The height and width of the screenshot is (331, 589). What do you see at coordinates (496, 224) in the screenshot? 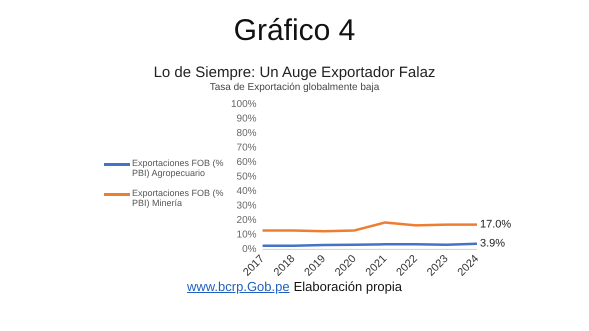
I see `data-label: 17.0%` at bounding box center [496, 224].